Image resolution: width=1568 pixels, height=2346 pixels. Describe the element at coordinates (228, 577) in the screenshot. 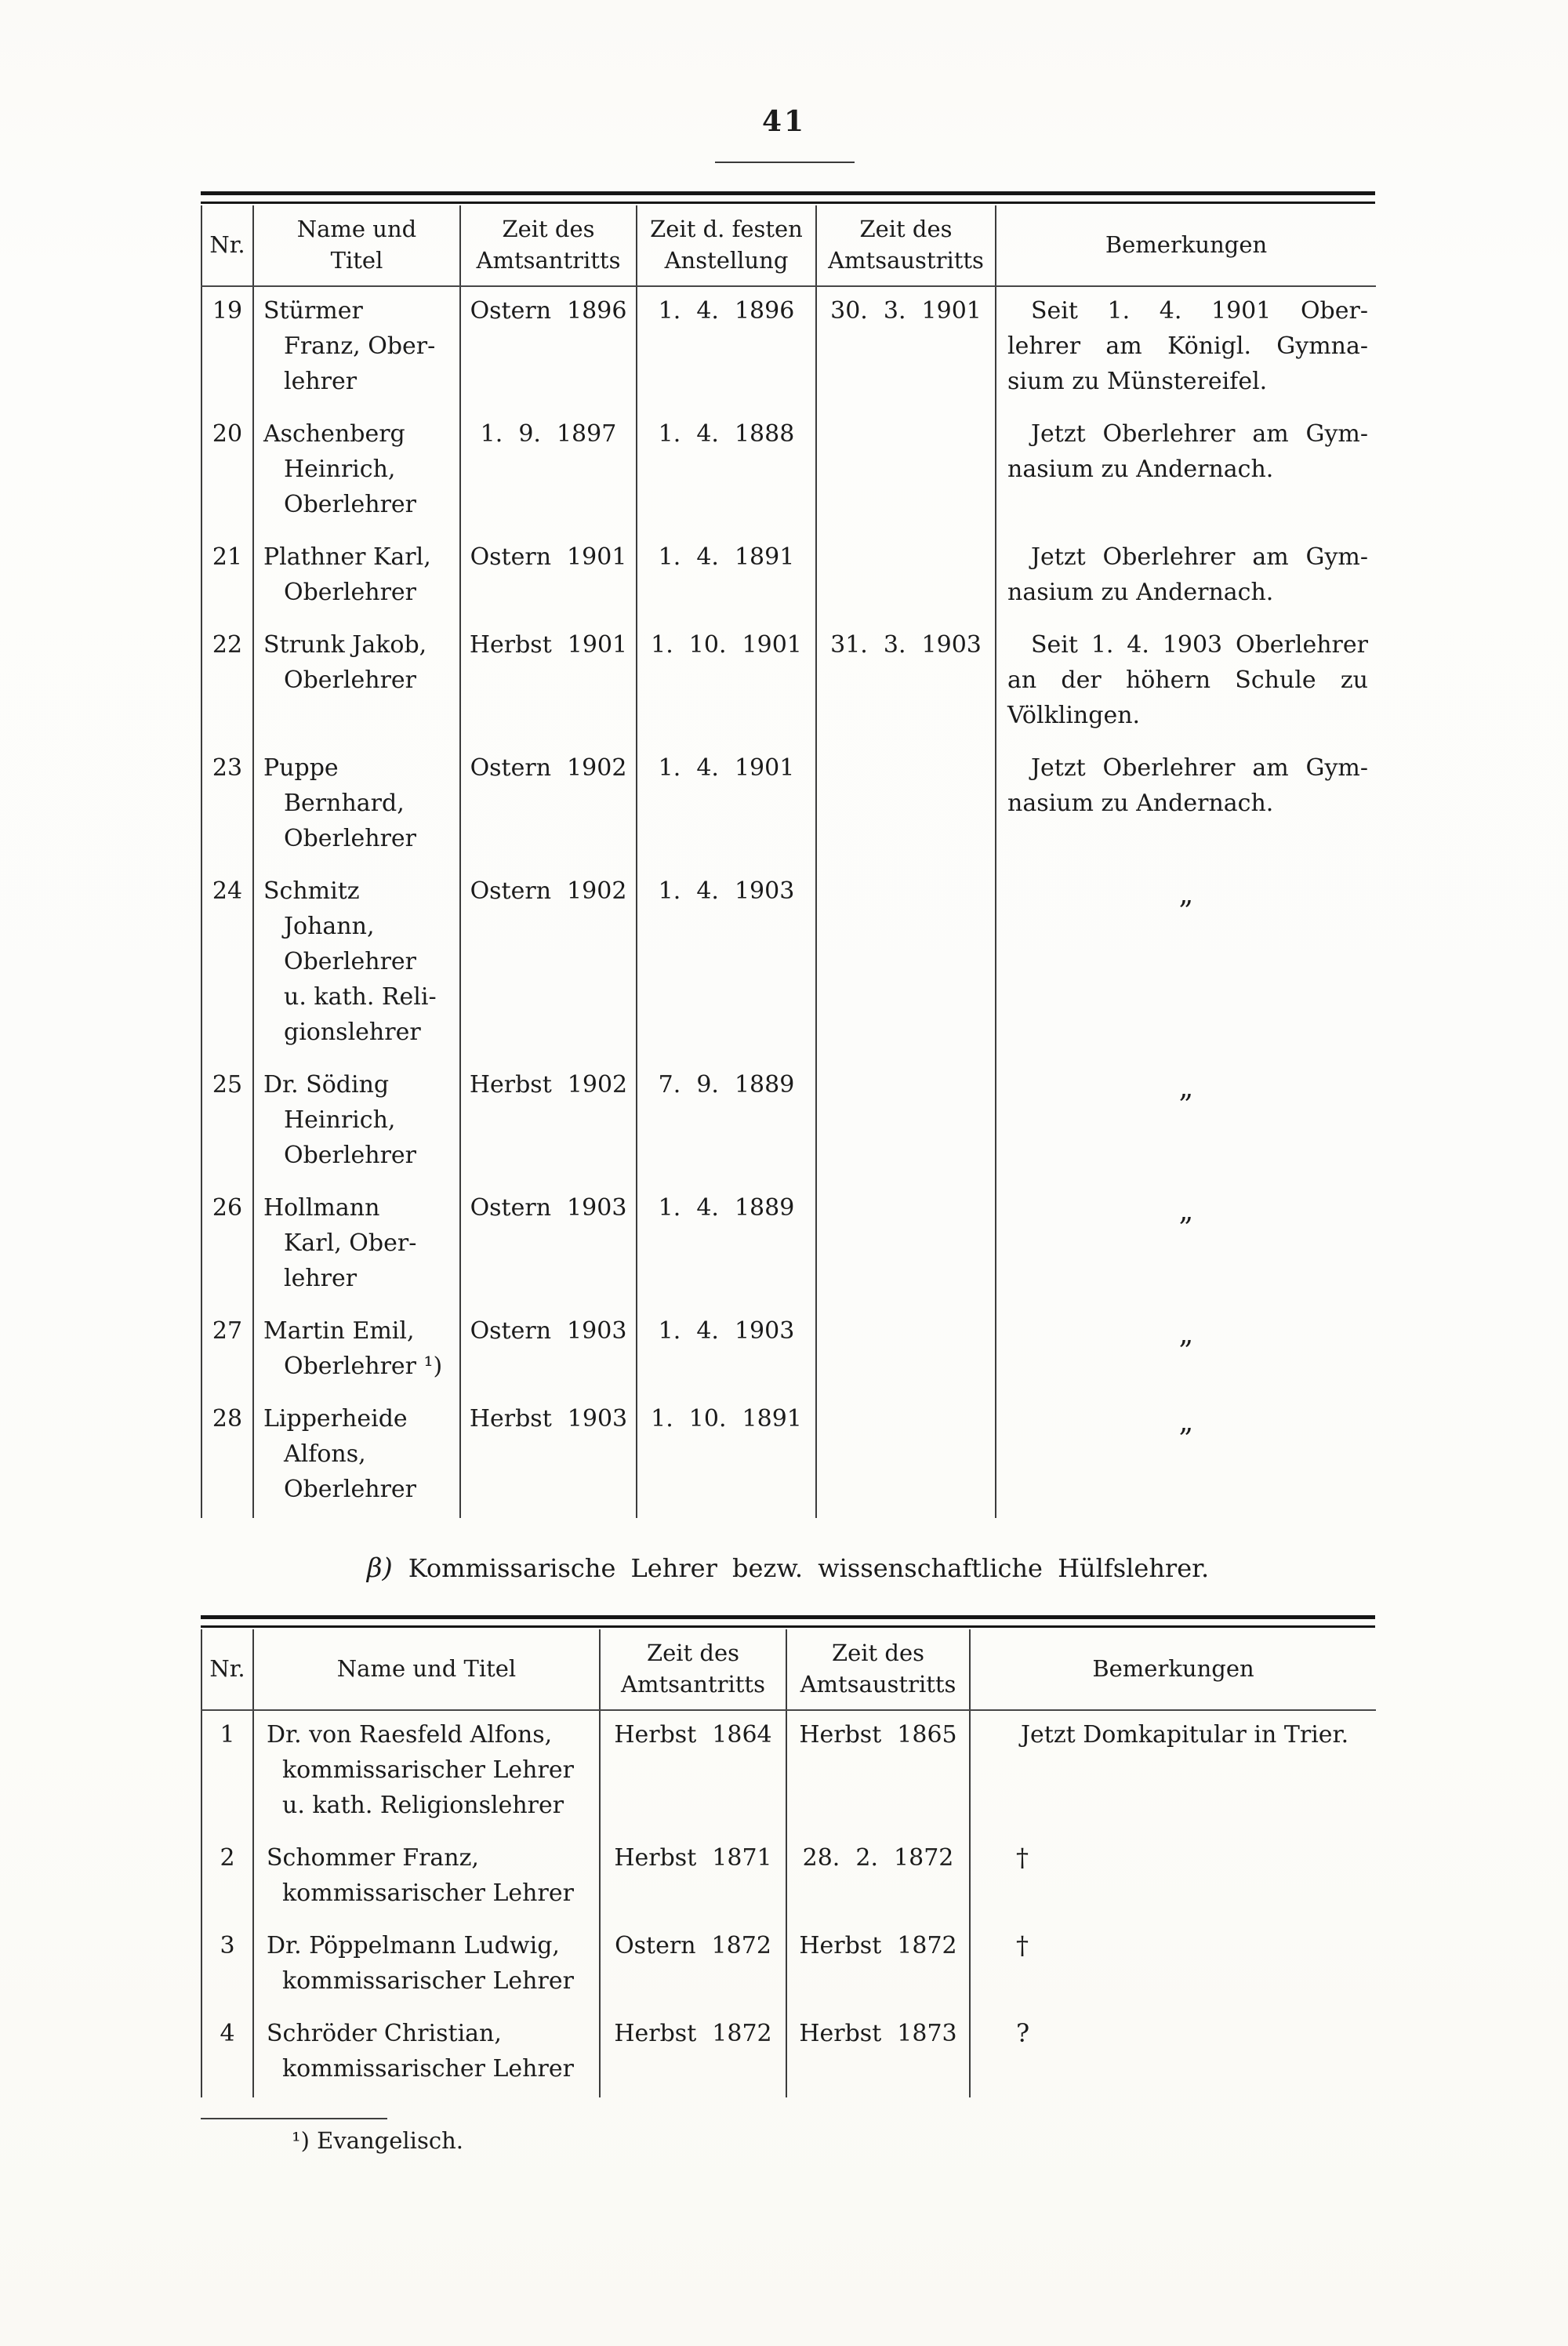

I see `cell-nr: 21` at that location.